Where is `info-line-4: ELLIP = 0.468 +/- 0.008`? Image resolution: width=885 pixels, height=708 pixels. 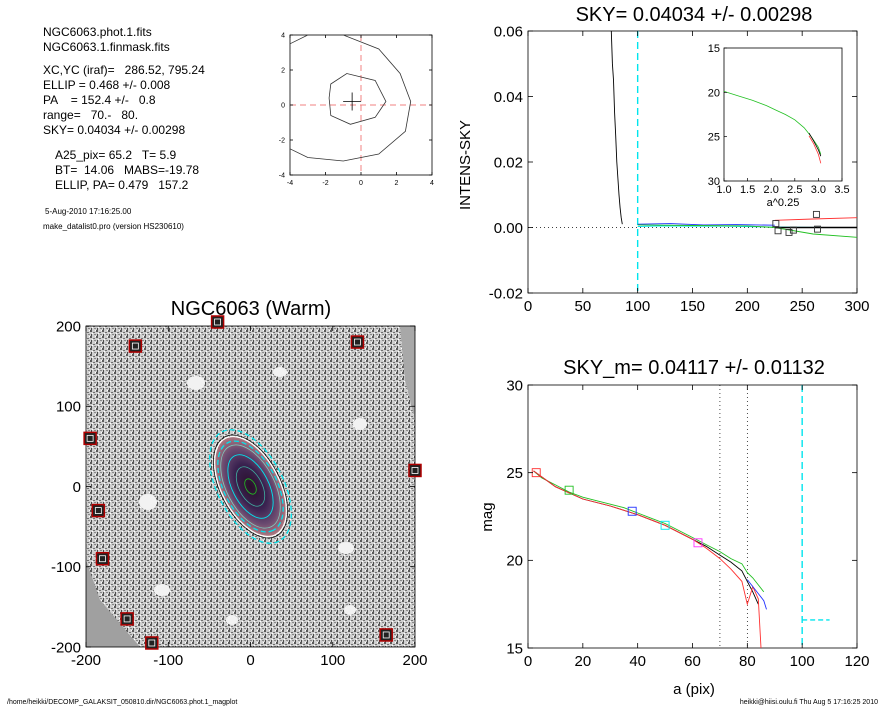
info-line-4: ELLIP = 0.468 +/- 0.008 is located at coordinates (107, 85).